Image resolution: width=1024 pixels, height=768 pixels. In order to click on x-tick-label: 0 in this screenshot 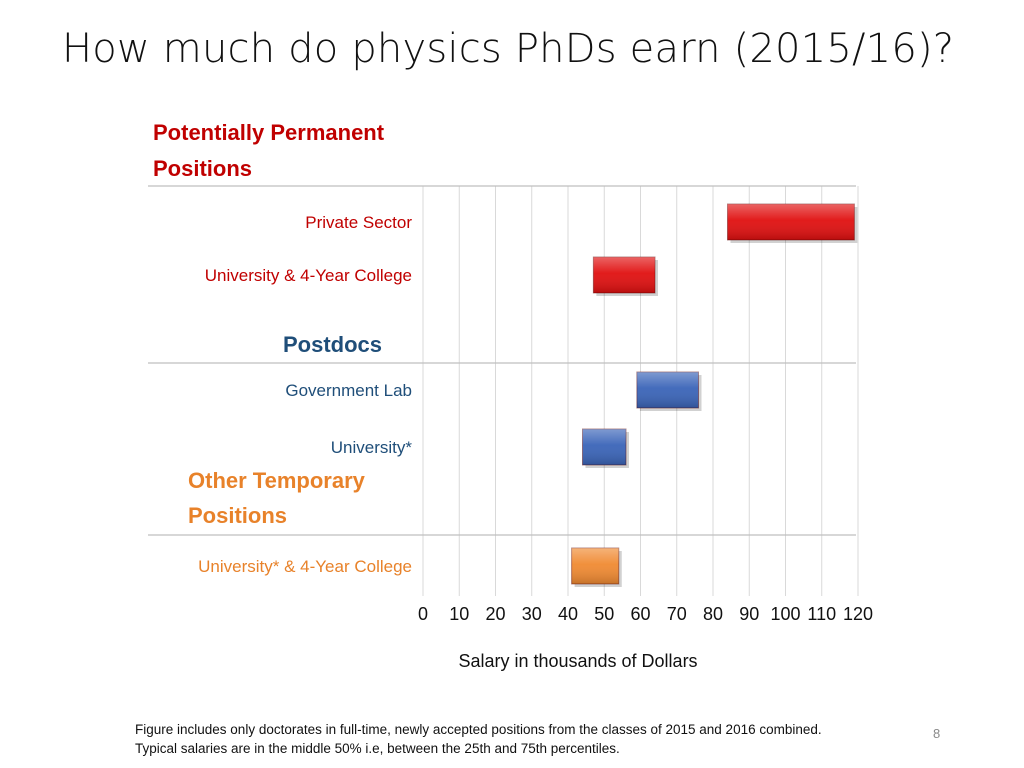, I will do `click(423, 614)`.